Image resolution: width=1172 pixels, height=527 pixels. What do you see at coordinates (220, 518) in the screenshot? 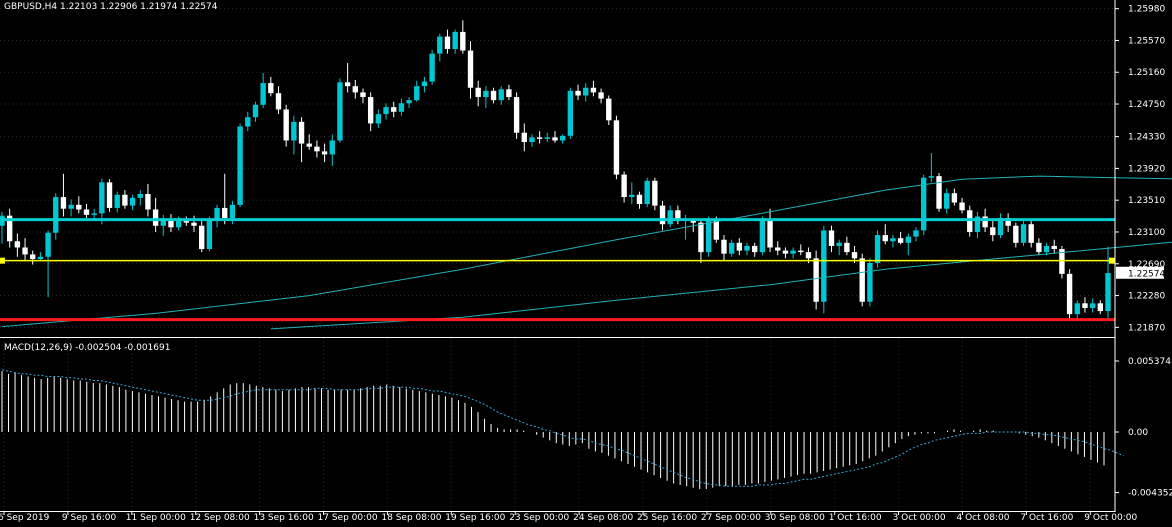
I see `time-tick-label: 12 Sep 08:00` at bounding box center [220, 518].